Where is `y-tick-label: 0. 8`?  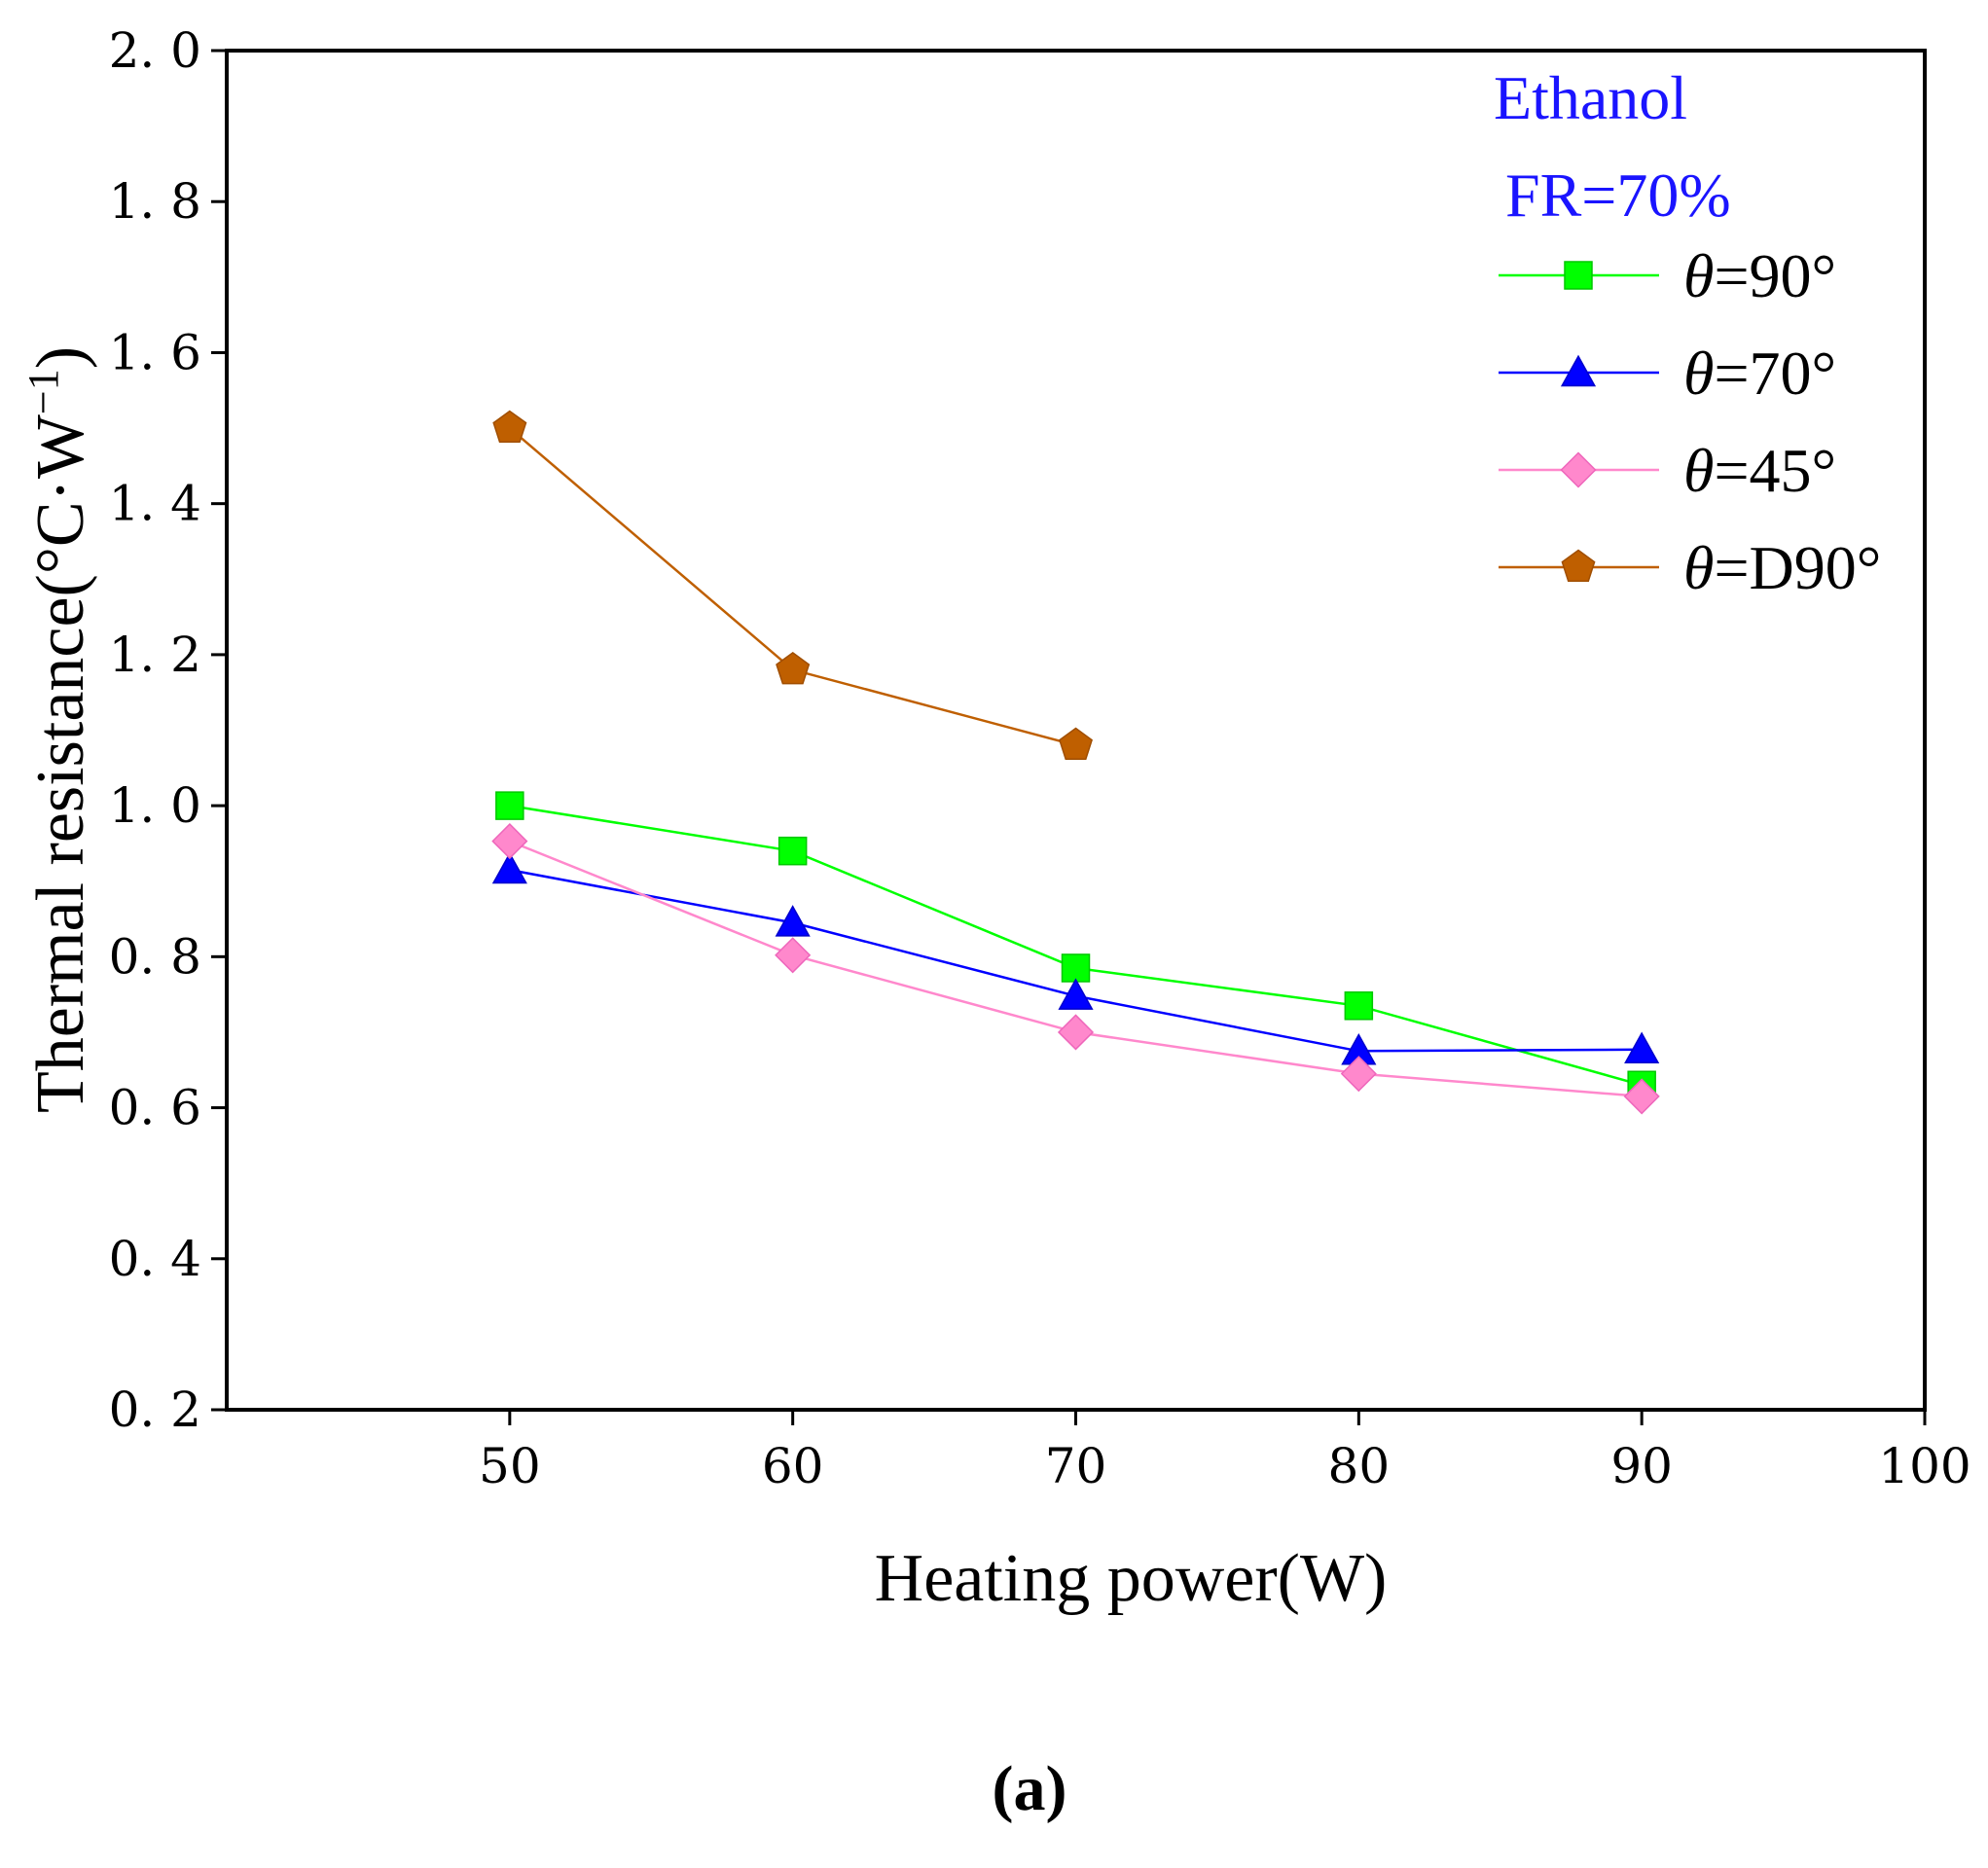
y-tick-label: 0. 8 is located at coordinates (155, 956).